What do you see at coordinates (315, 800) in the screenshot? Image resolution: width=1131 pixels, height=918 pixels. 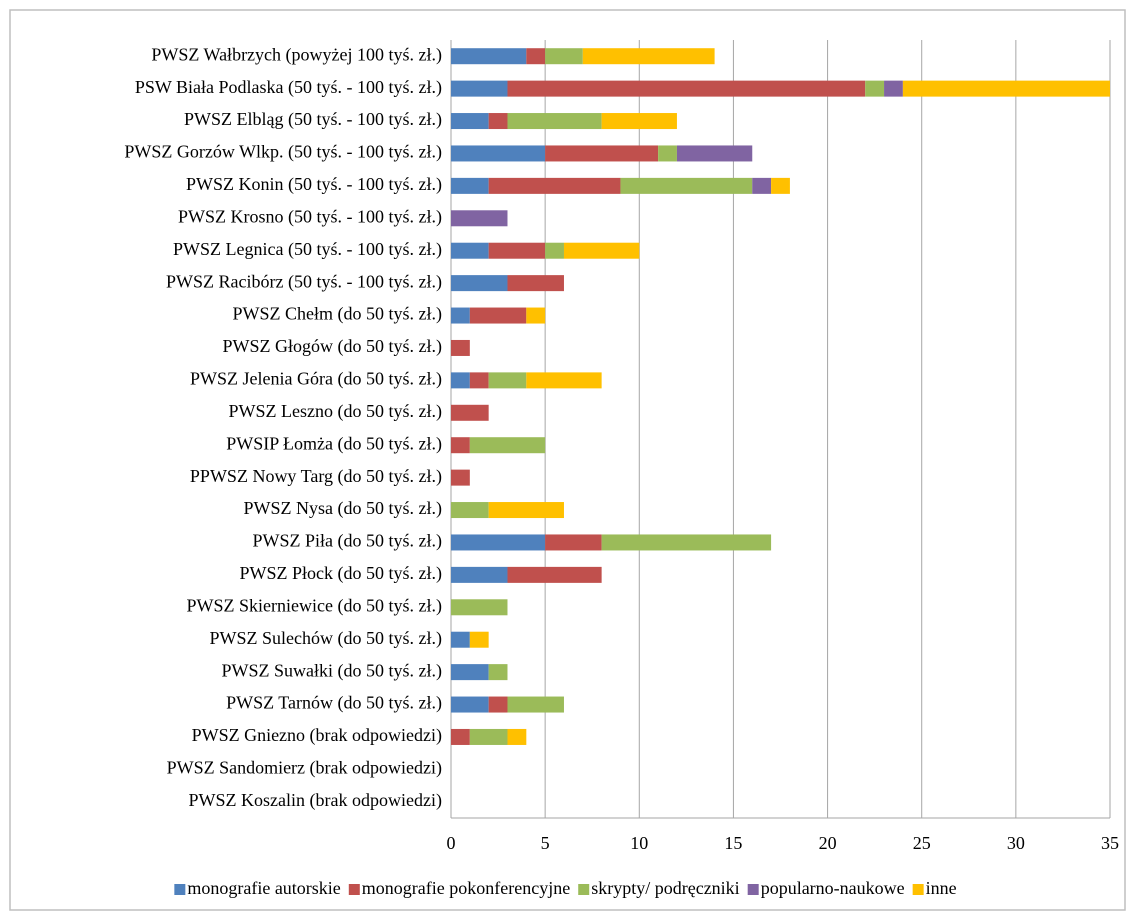 I see `y-tick-label: PWSZ Koszalin (brak odpowiedzi)` at bounding box center [315, 800].